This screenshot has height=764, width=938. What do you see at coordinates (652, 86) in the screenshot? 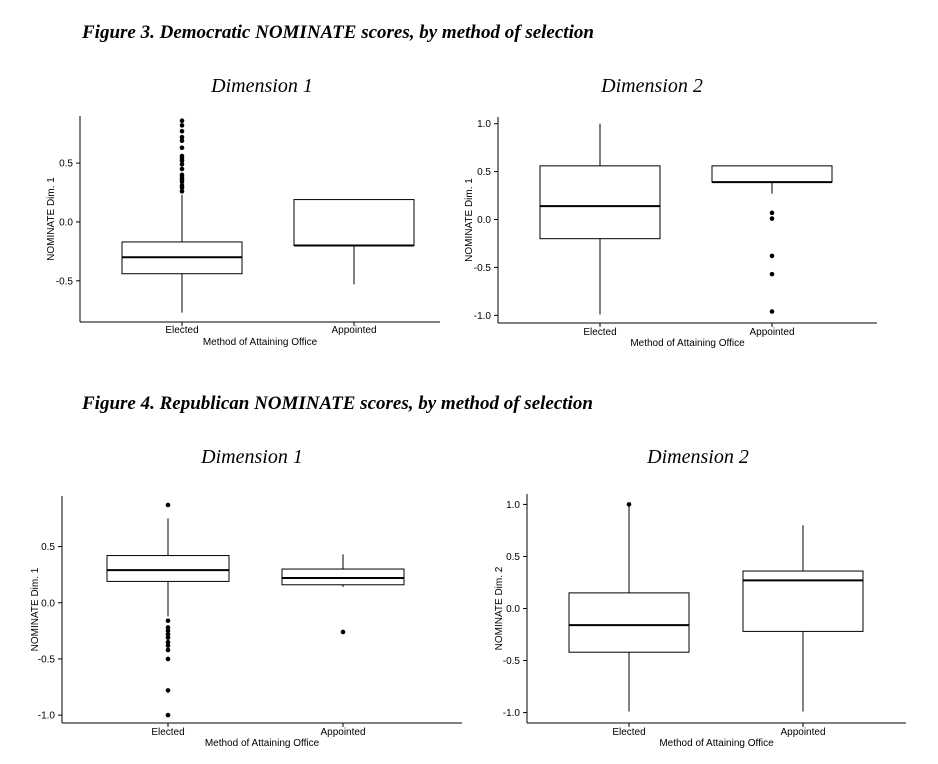
I see `chart-2-title: Dimension 2` at bounding box center [652, 86].